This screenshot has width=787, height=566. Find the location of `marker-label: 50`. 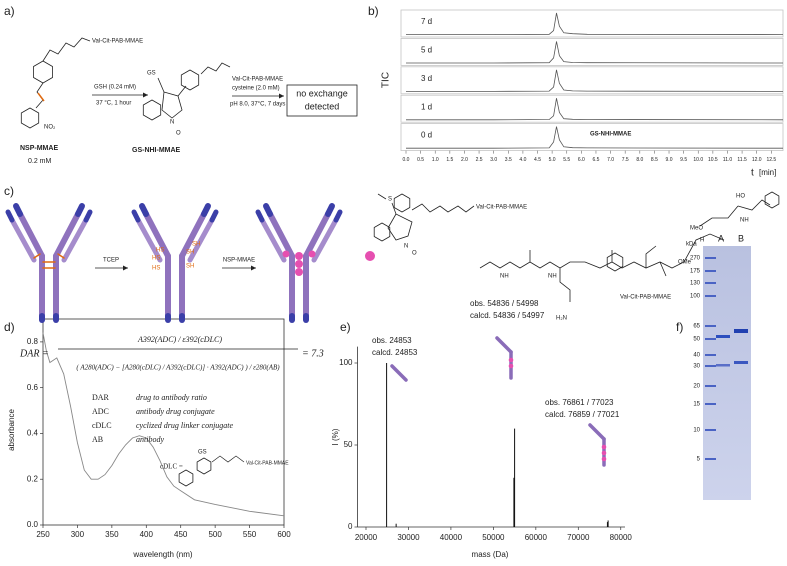

marker-label: 50 is located at coordinates (696, 340).